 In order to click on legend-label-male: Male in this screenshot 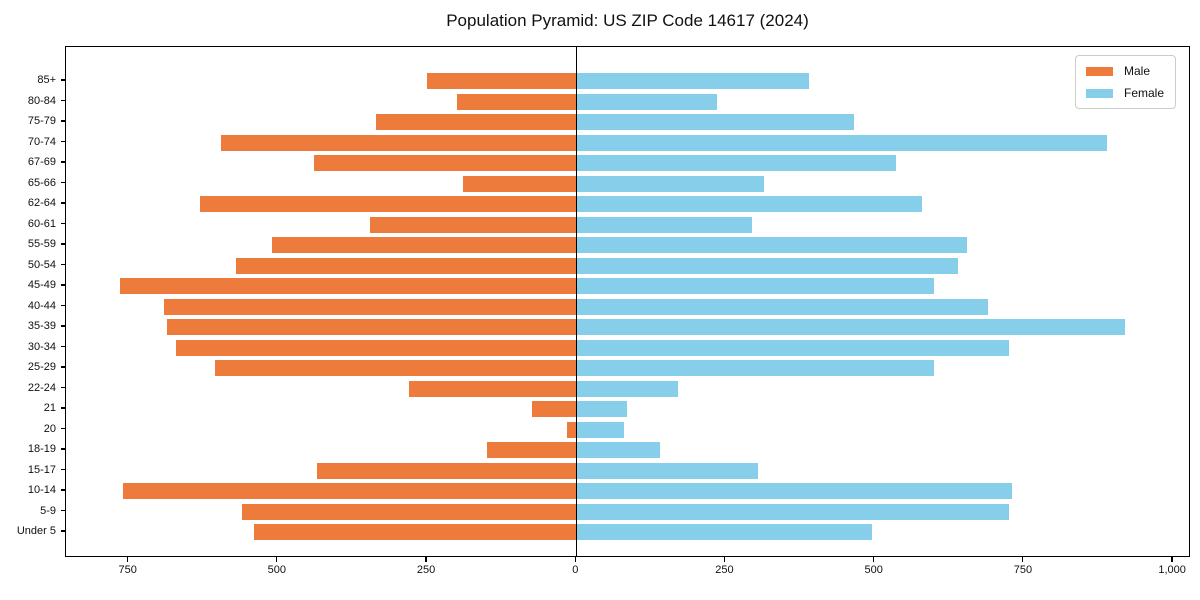, I will do `click(1136, 71)`.